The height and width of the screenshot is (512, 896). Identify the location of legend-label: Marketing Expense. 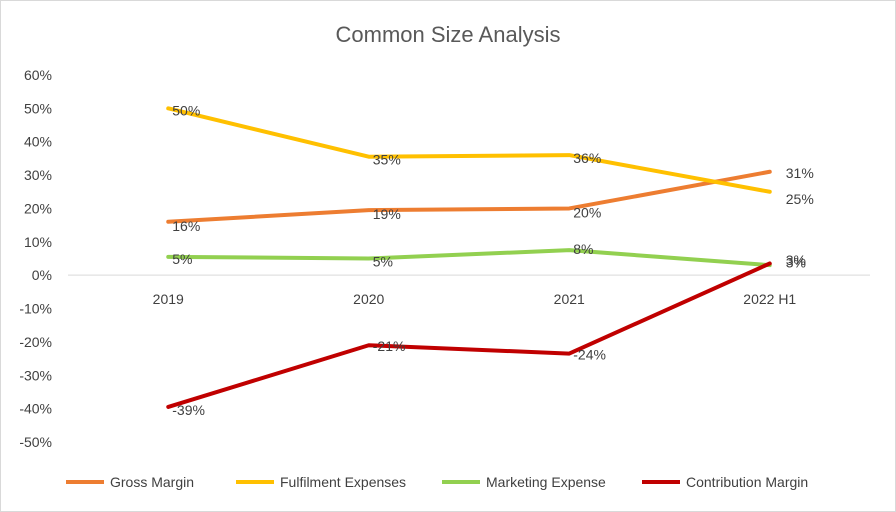
(546, 482).